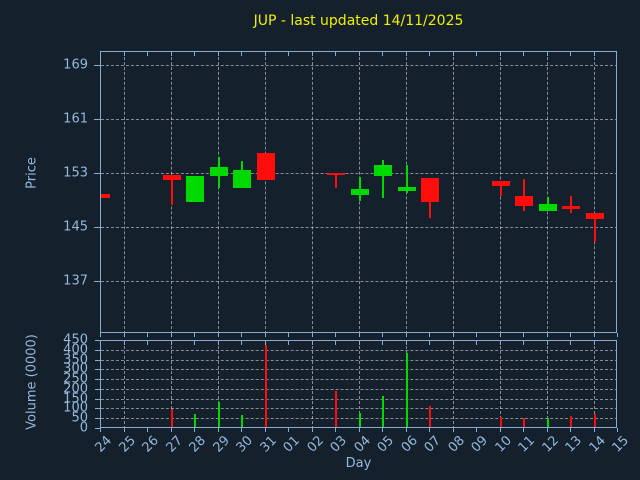 The width and height of the screenshot is (640, 480). Describe the element at coordinates (338, 444) in the screenshot. I see `x-tick-label: 03` at that location.